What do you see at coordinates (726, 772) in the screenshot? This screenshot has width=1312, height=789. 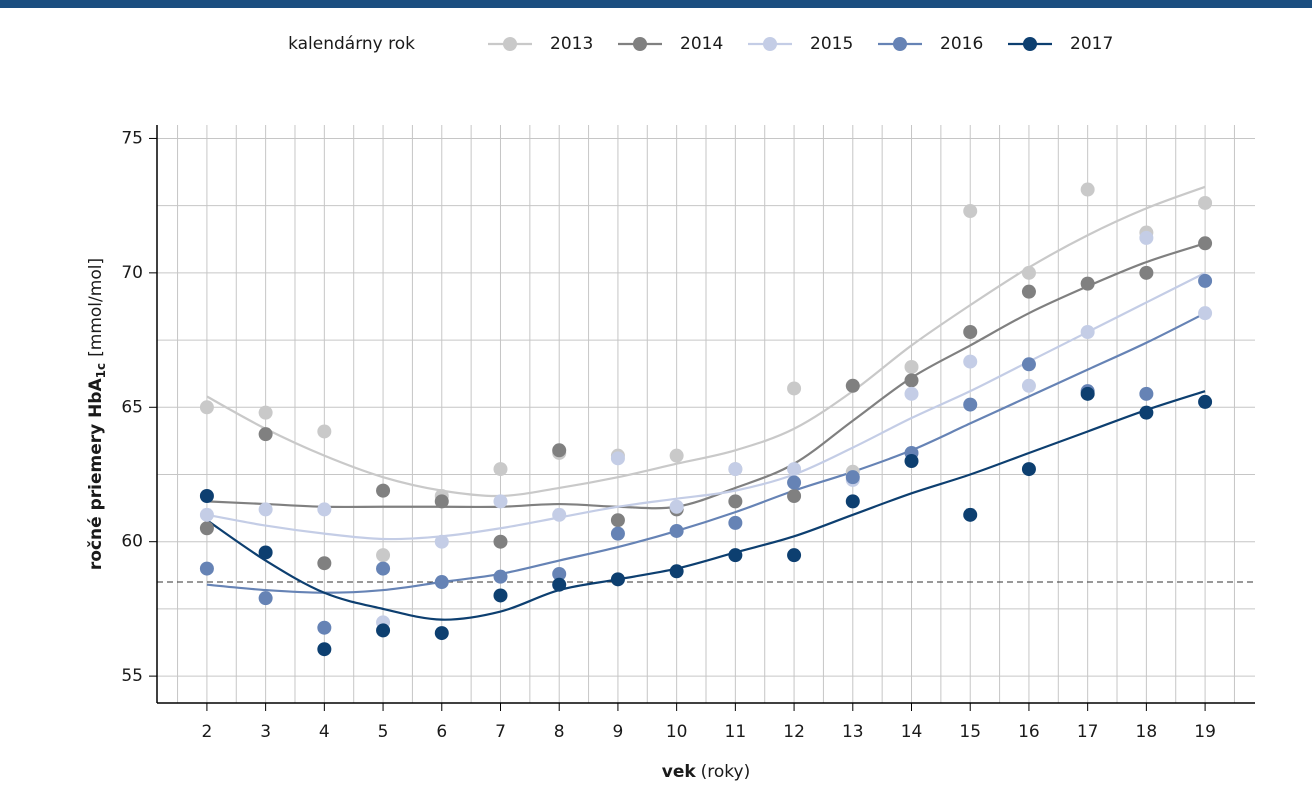 I see `x-label-unit: (roky)` at bounding box center [726, 772].